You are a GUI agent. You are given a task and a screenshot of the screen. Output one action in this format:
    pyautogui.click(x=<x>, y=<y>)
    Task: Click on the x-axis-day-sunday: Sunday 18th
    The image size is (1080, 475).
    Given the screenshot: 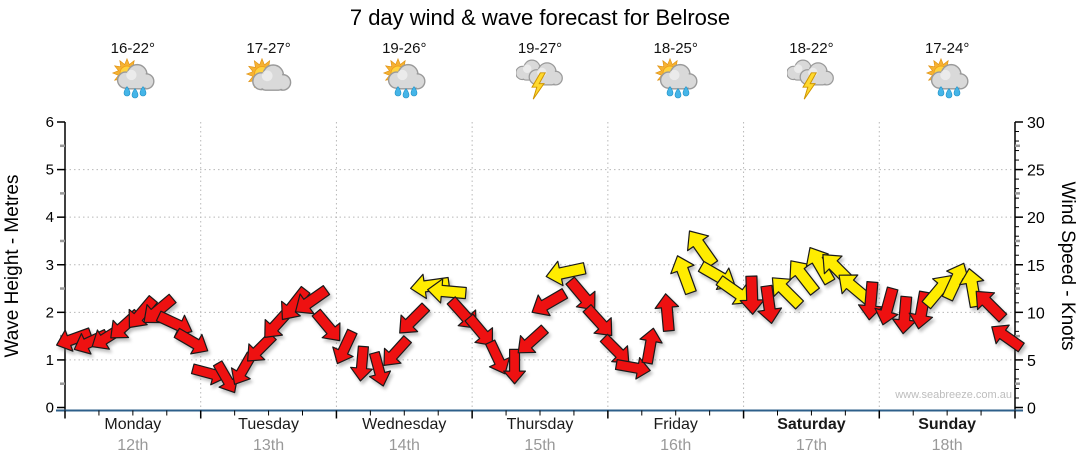 What is the action you would take?
    pyautogui.click(x=947, y=435)
    